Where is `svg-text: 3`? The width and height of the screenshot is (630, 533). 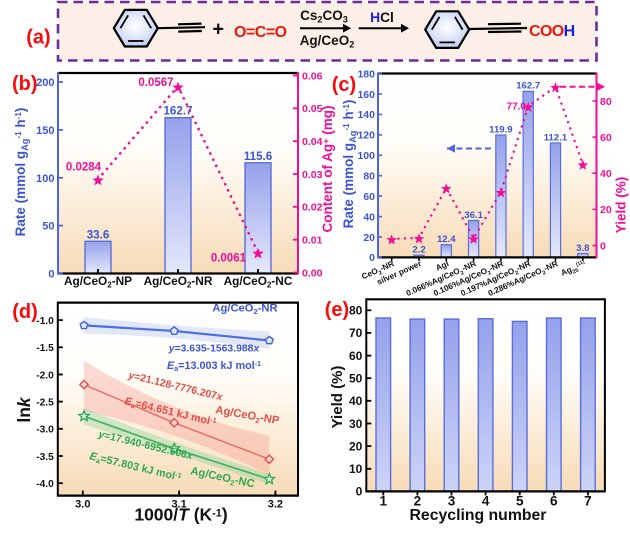 svg-text: 3 is located at coordinates (452, 501).